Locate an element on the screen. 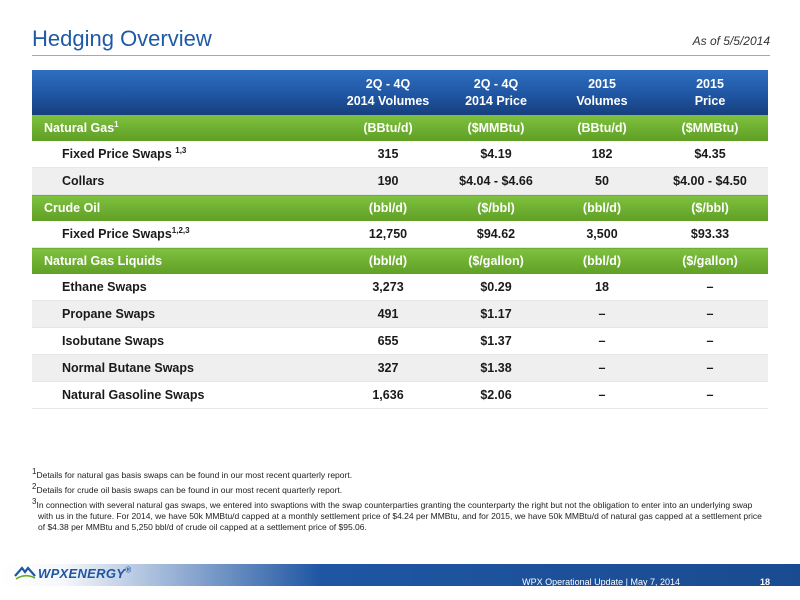 This screenshot has width=800, height=600. cell: 190 is located at coordinates (388, 181).